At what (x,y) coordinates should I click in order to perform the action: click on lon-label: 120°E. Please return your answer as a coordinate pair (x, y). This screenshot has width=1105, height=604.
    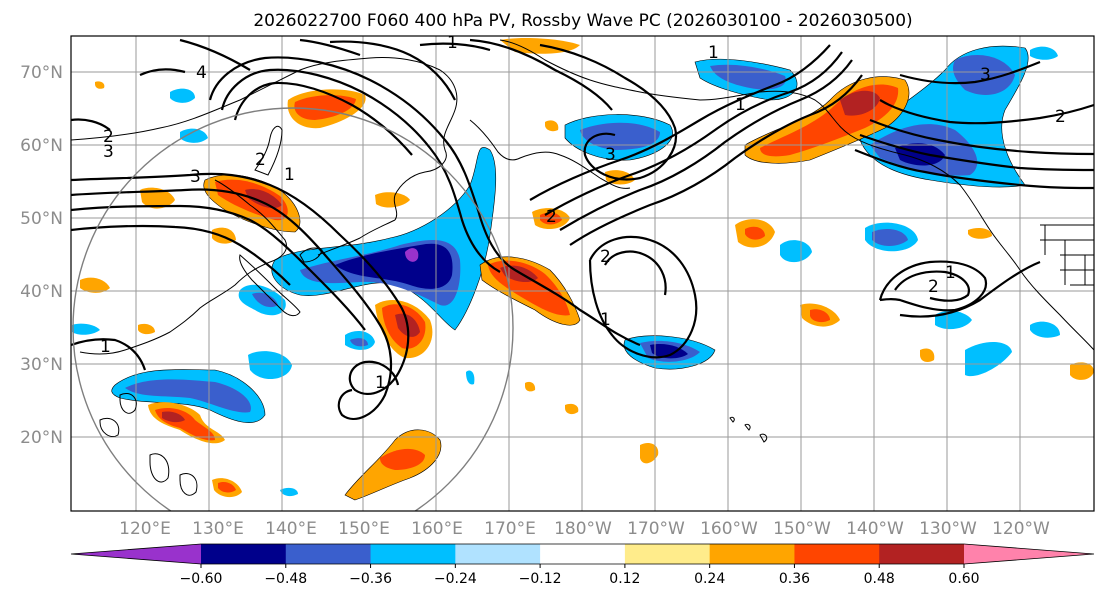
    Looking at the image, I should click on (145, 529).